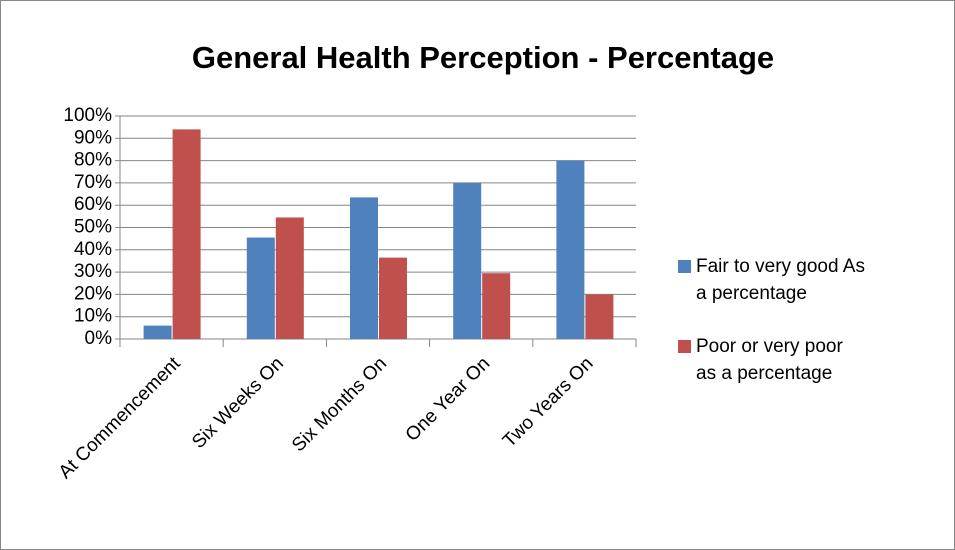  Describe the element at coordinates (87, 115) in the screenshot. I see `y-tick-label: 100%` at that location.